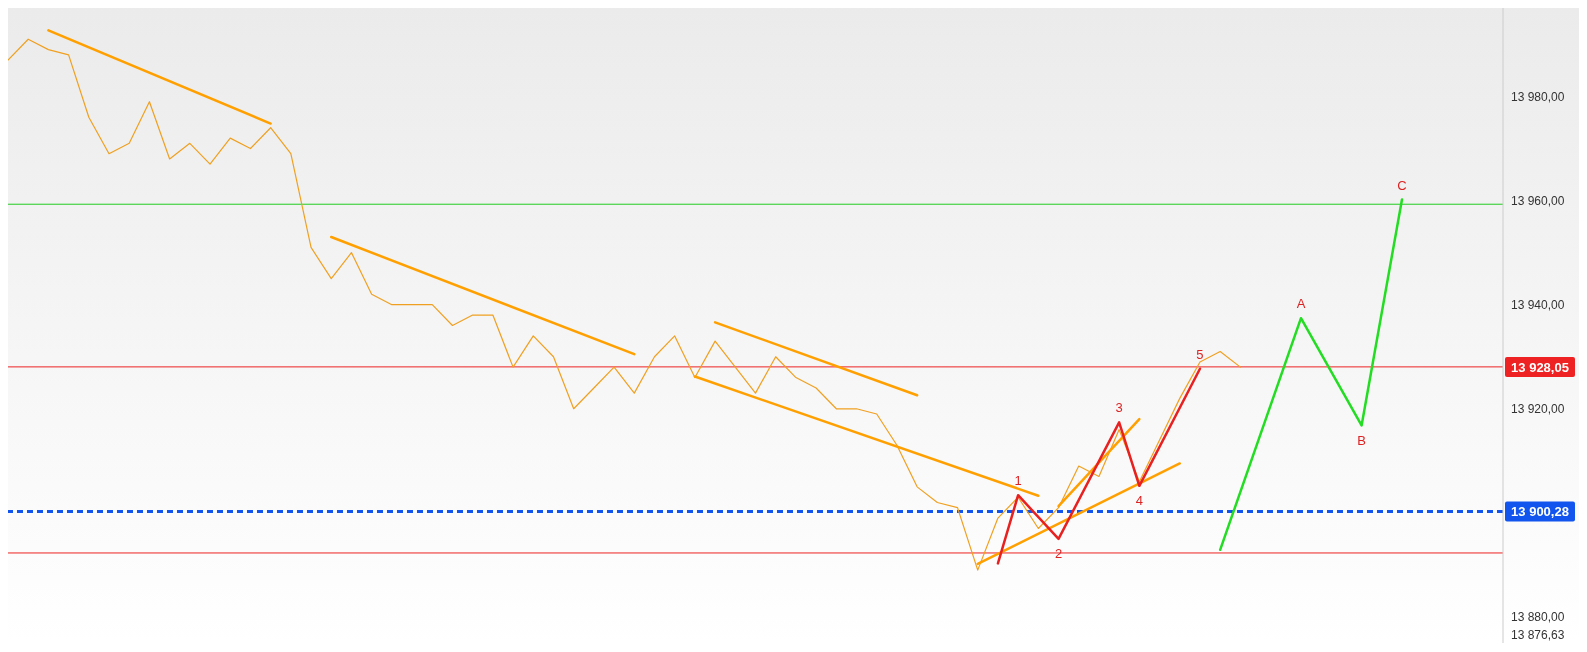 This screenshot has height=652, width=1587. What do you see at coordinates (1200, 354) in the screenshot?
I see `annotation: 5` at bounding box center [1200, 354].